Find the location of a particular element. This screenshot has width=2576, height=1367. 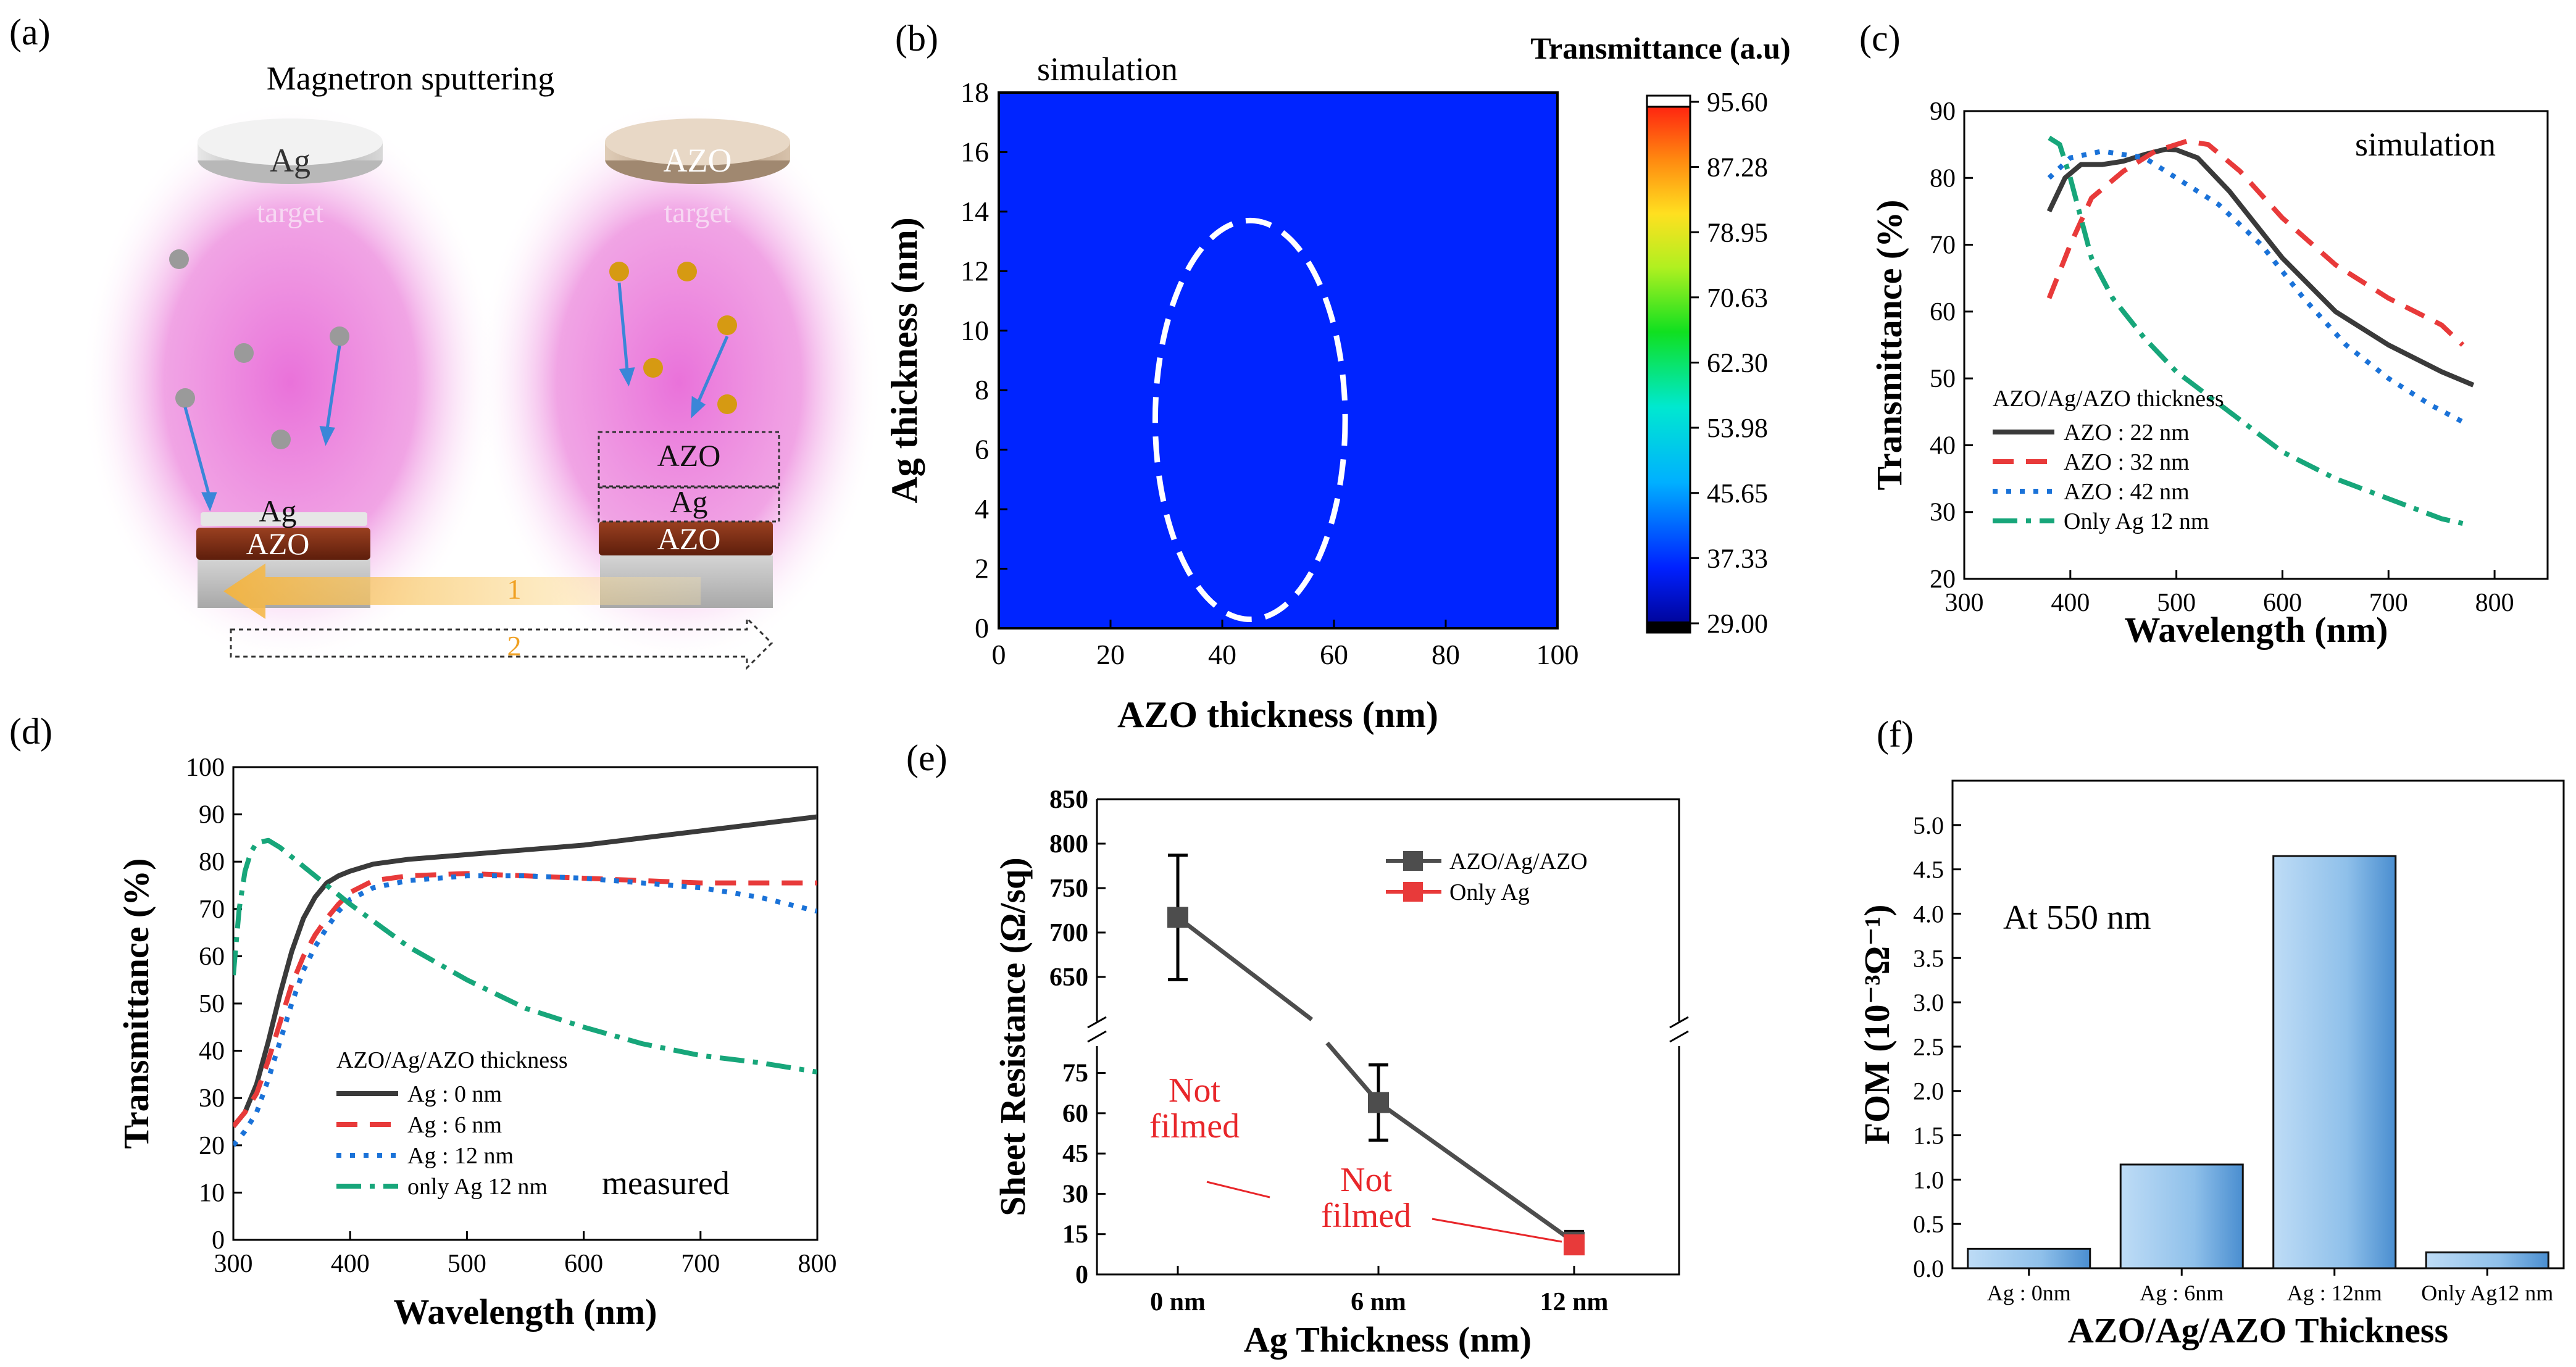

y-tick-label: 750 is located at coordinates (1068, 889).